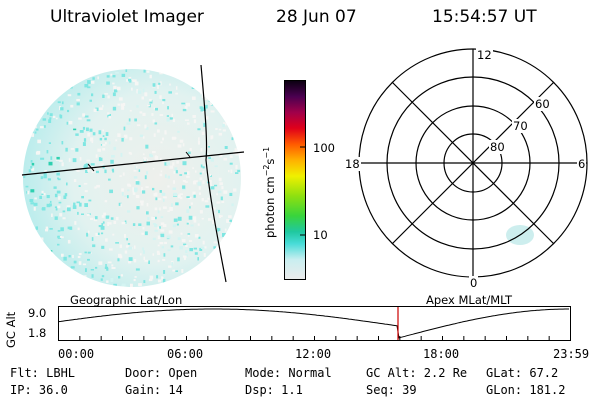  Describe the element at coordinates (314, 323) in the screenshot. I see `orbit-altitude-timeline` at that location.